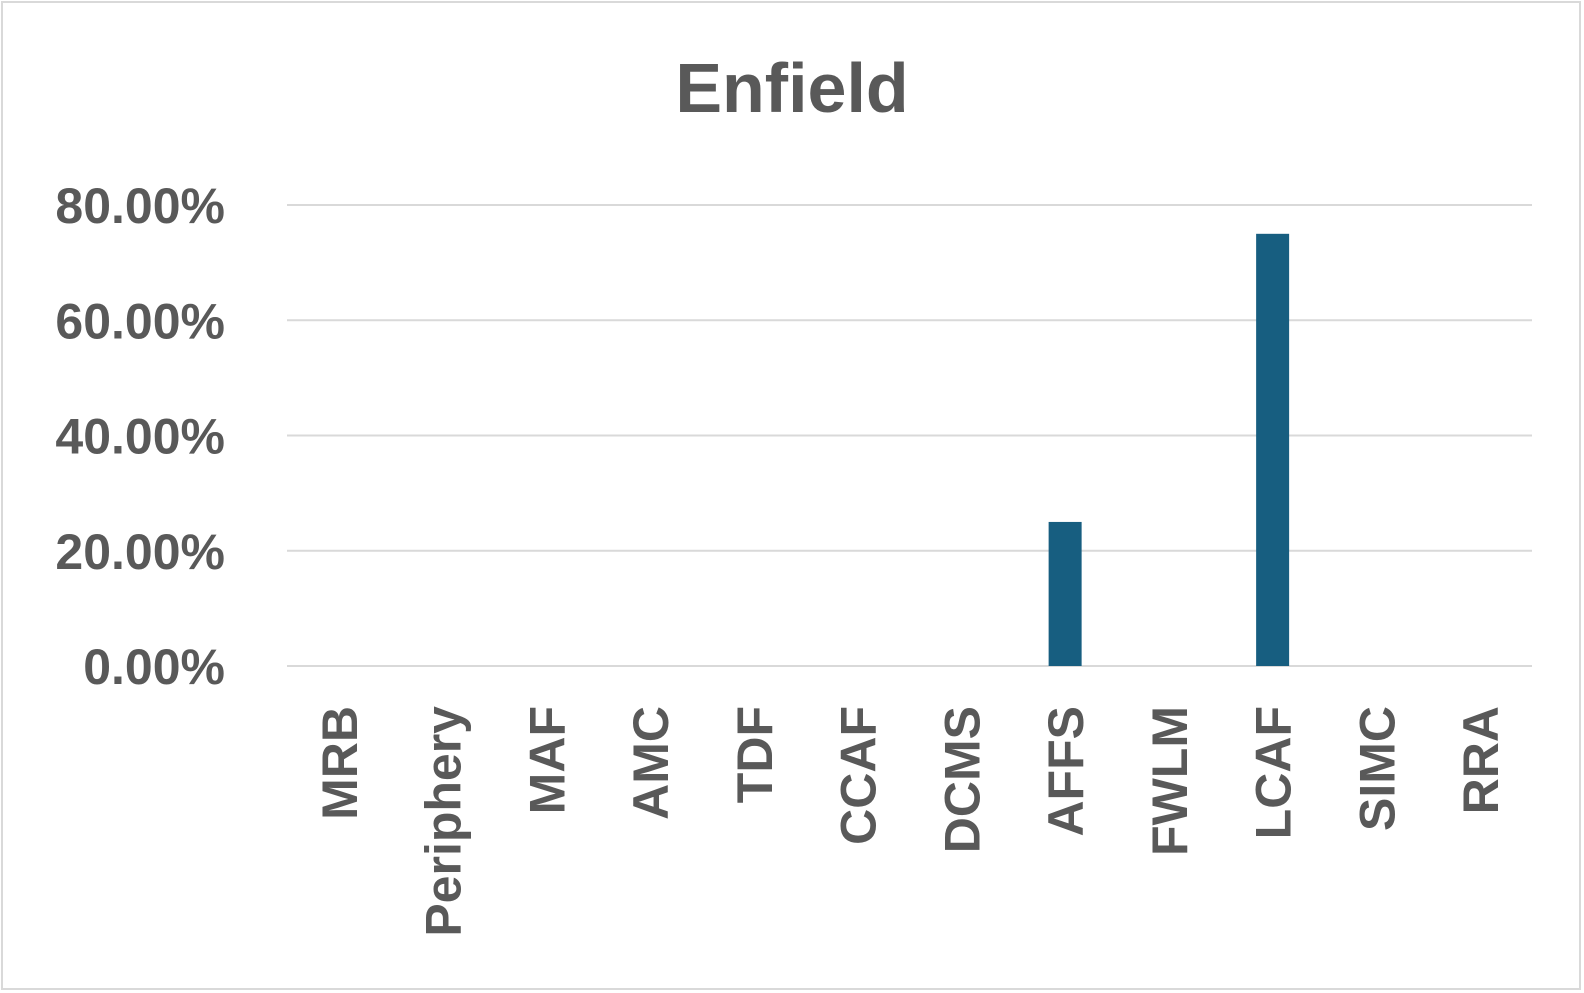 This screenshot has width=1584, height=993. I want to click on x-tick-label: SIMC, so click(1377, 768).